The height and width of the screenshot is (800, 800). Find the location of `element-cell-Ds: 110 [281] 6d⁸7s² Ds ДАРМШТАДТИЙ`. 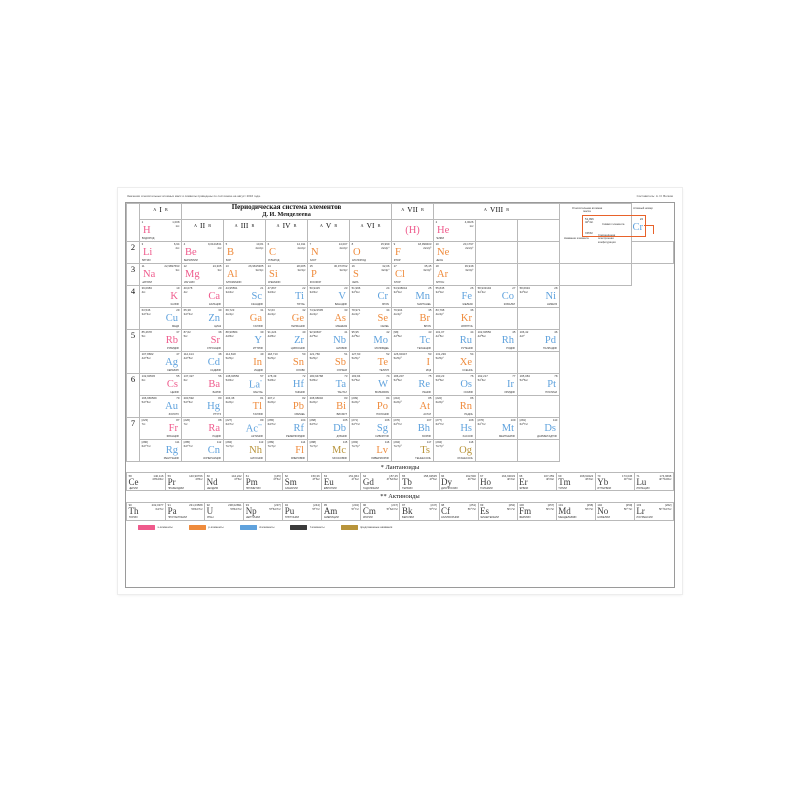

element-cell-Ds: 110 [281] 6d⁸7s² Ds ДАРМШТАДТИЙ is located at coordinates (538, 428).